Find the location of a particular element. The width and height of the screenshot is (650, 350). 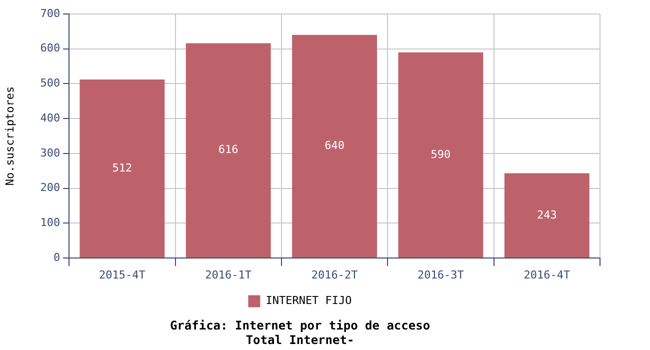

y-tick-label: 400 is located at coordinates (50, 117).